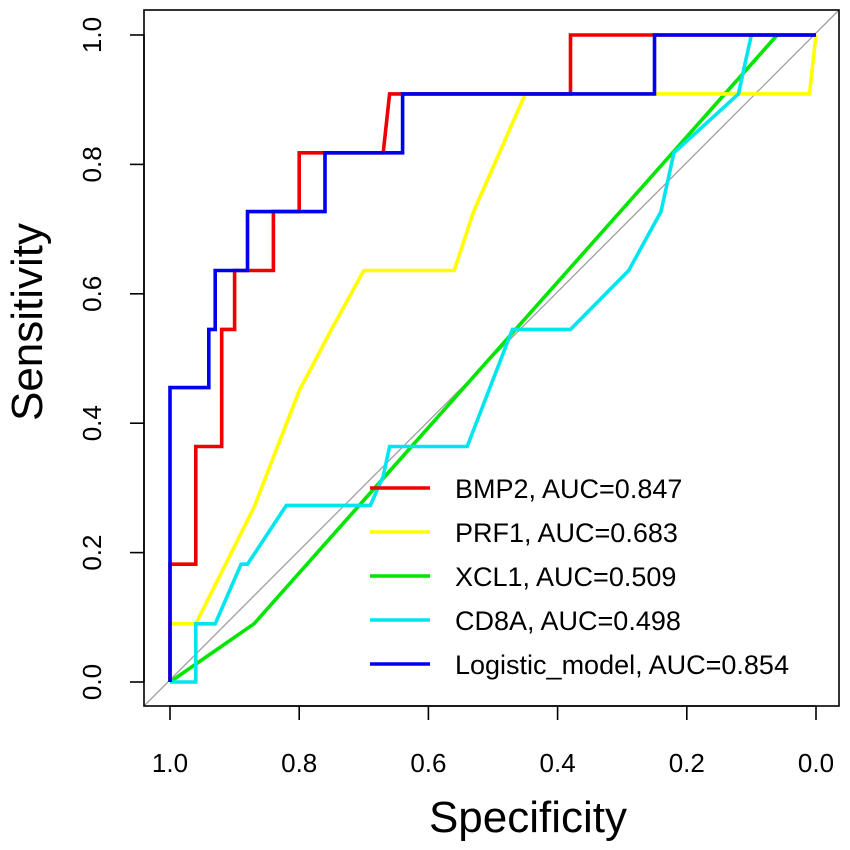 Image resolution: width=850 pixels, height=850 pixels. What do you see at coordinates (111, 358) in the screenshot?
I see `y-axis: 0.0 0.2 0.4 0.6 0.8 1.0` at bounding box center [111, 358].